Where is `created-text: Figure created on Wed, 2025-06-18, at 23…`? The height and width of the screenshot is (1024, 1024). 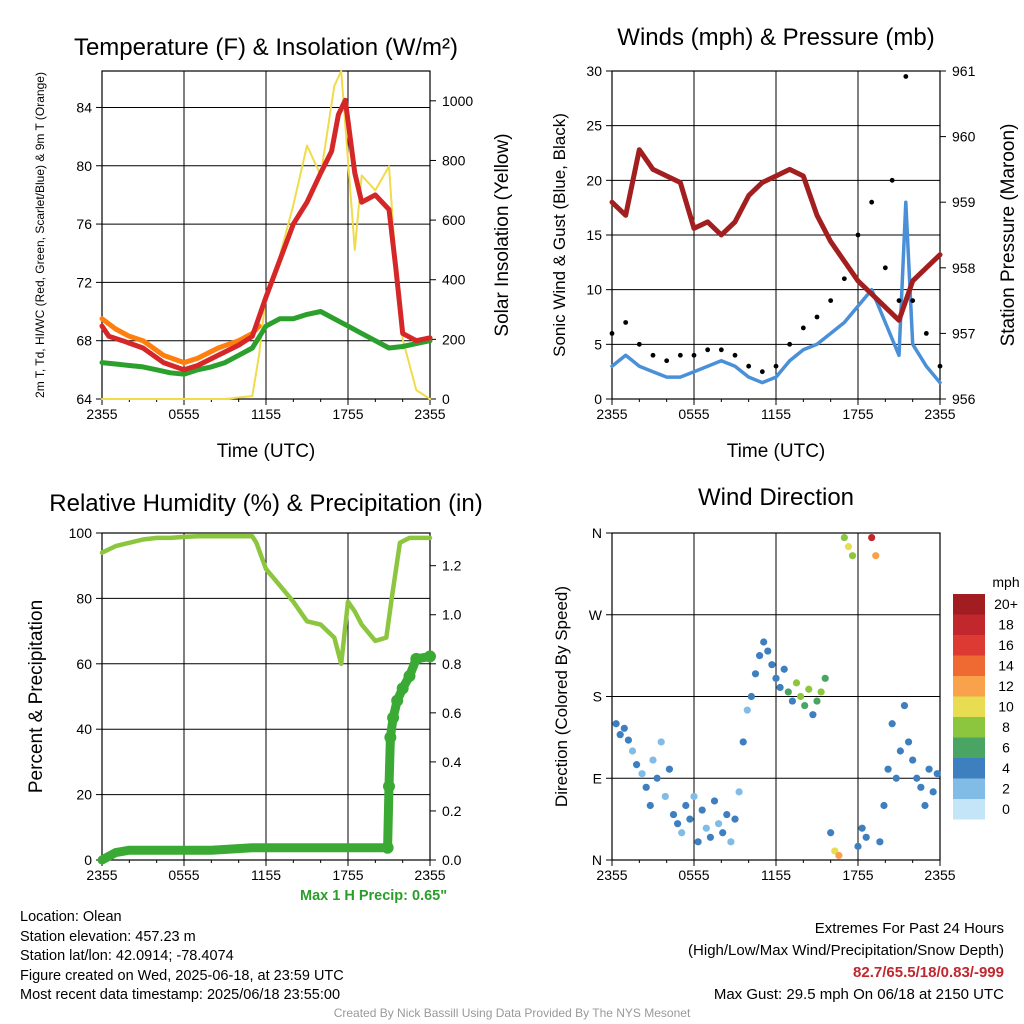
created-text: Figure created on Wed, 2025-06-18, at 23… is located at coordinates (182, 975).